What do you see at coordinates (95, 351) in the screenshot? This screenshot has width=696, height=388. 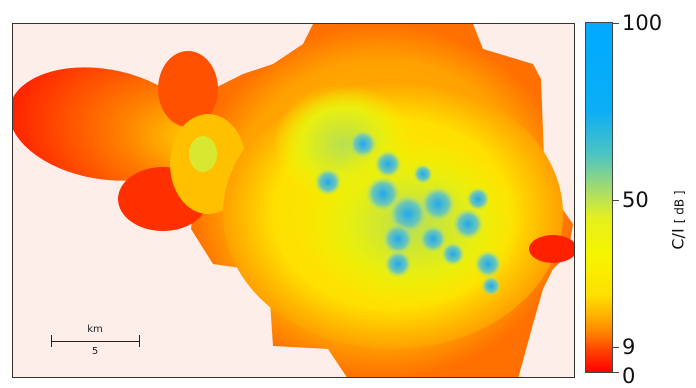 I see `scale-bar-length: 5` at bounding box center [95, 351].